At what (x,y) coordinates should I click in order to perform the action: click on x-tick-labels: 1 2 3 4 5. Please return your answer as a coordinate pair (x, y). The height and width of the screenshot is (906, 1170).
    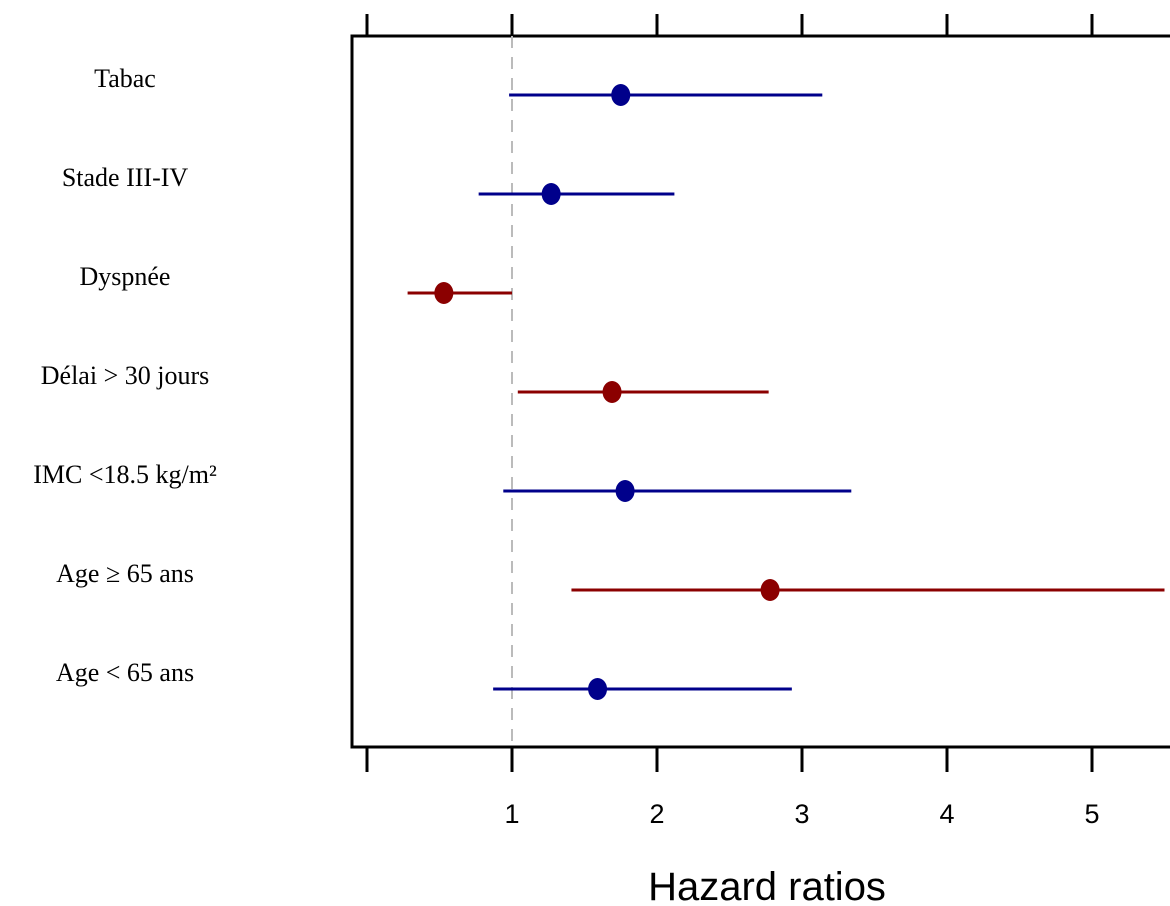
    Looking at the image, I should click on (801, 814).